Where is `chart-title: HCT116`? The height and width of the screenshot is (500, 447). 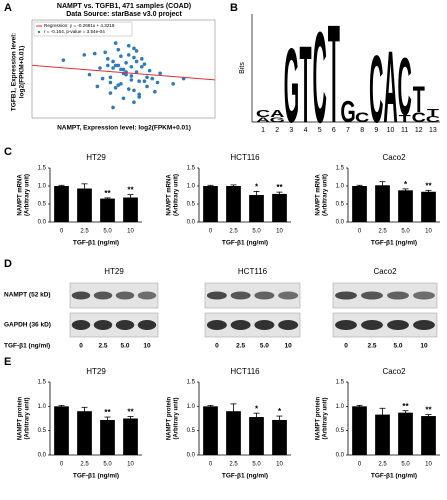 chart-title: HCT116 is located at coordinates (245, 371).